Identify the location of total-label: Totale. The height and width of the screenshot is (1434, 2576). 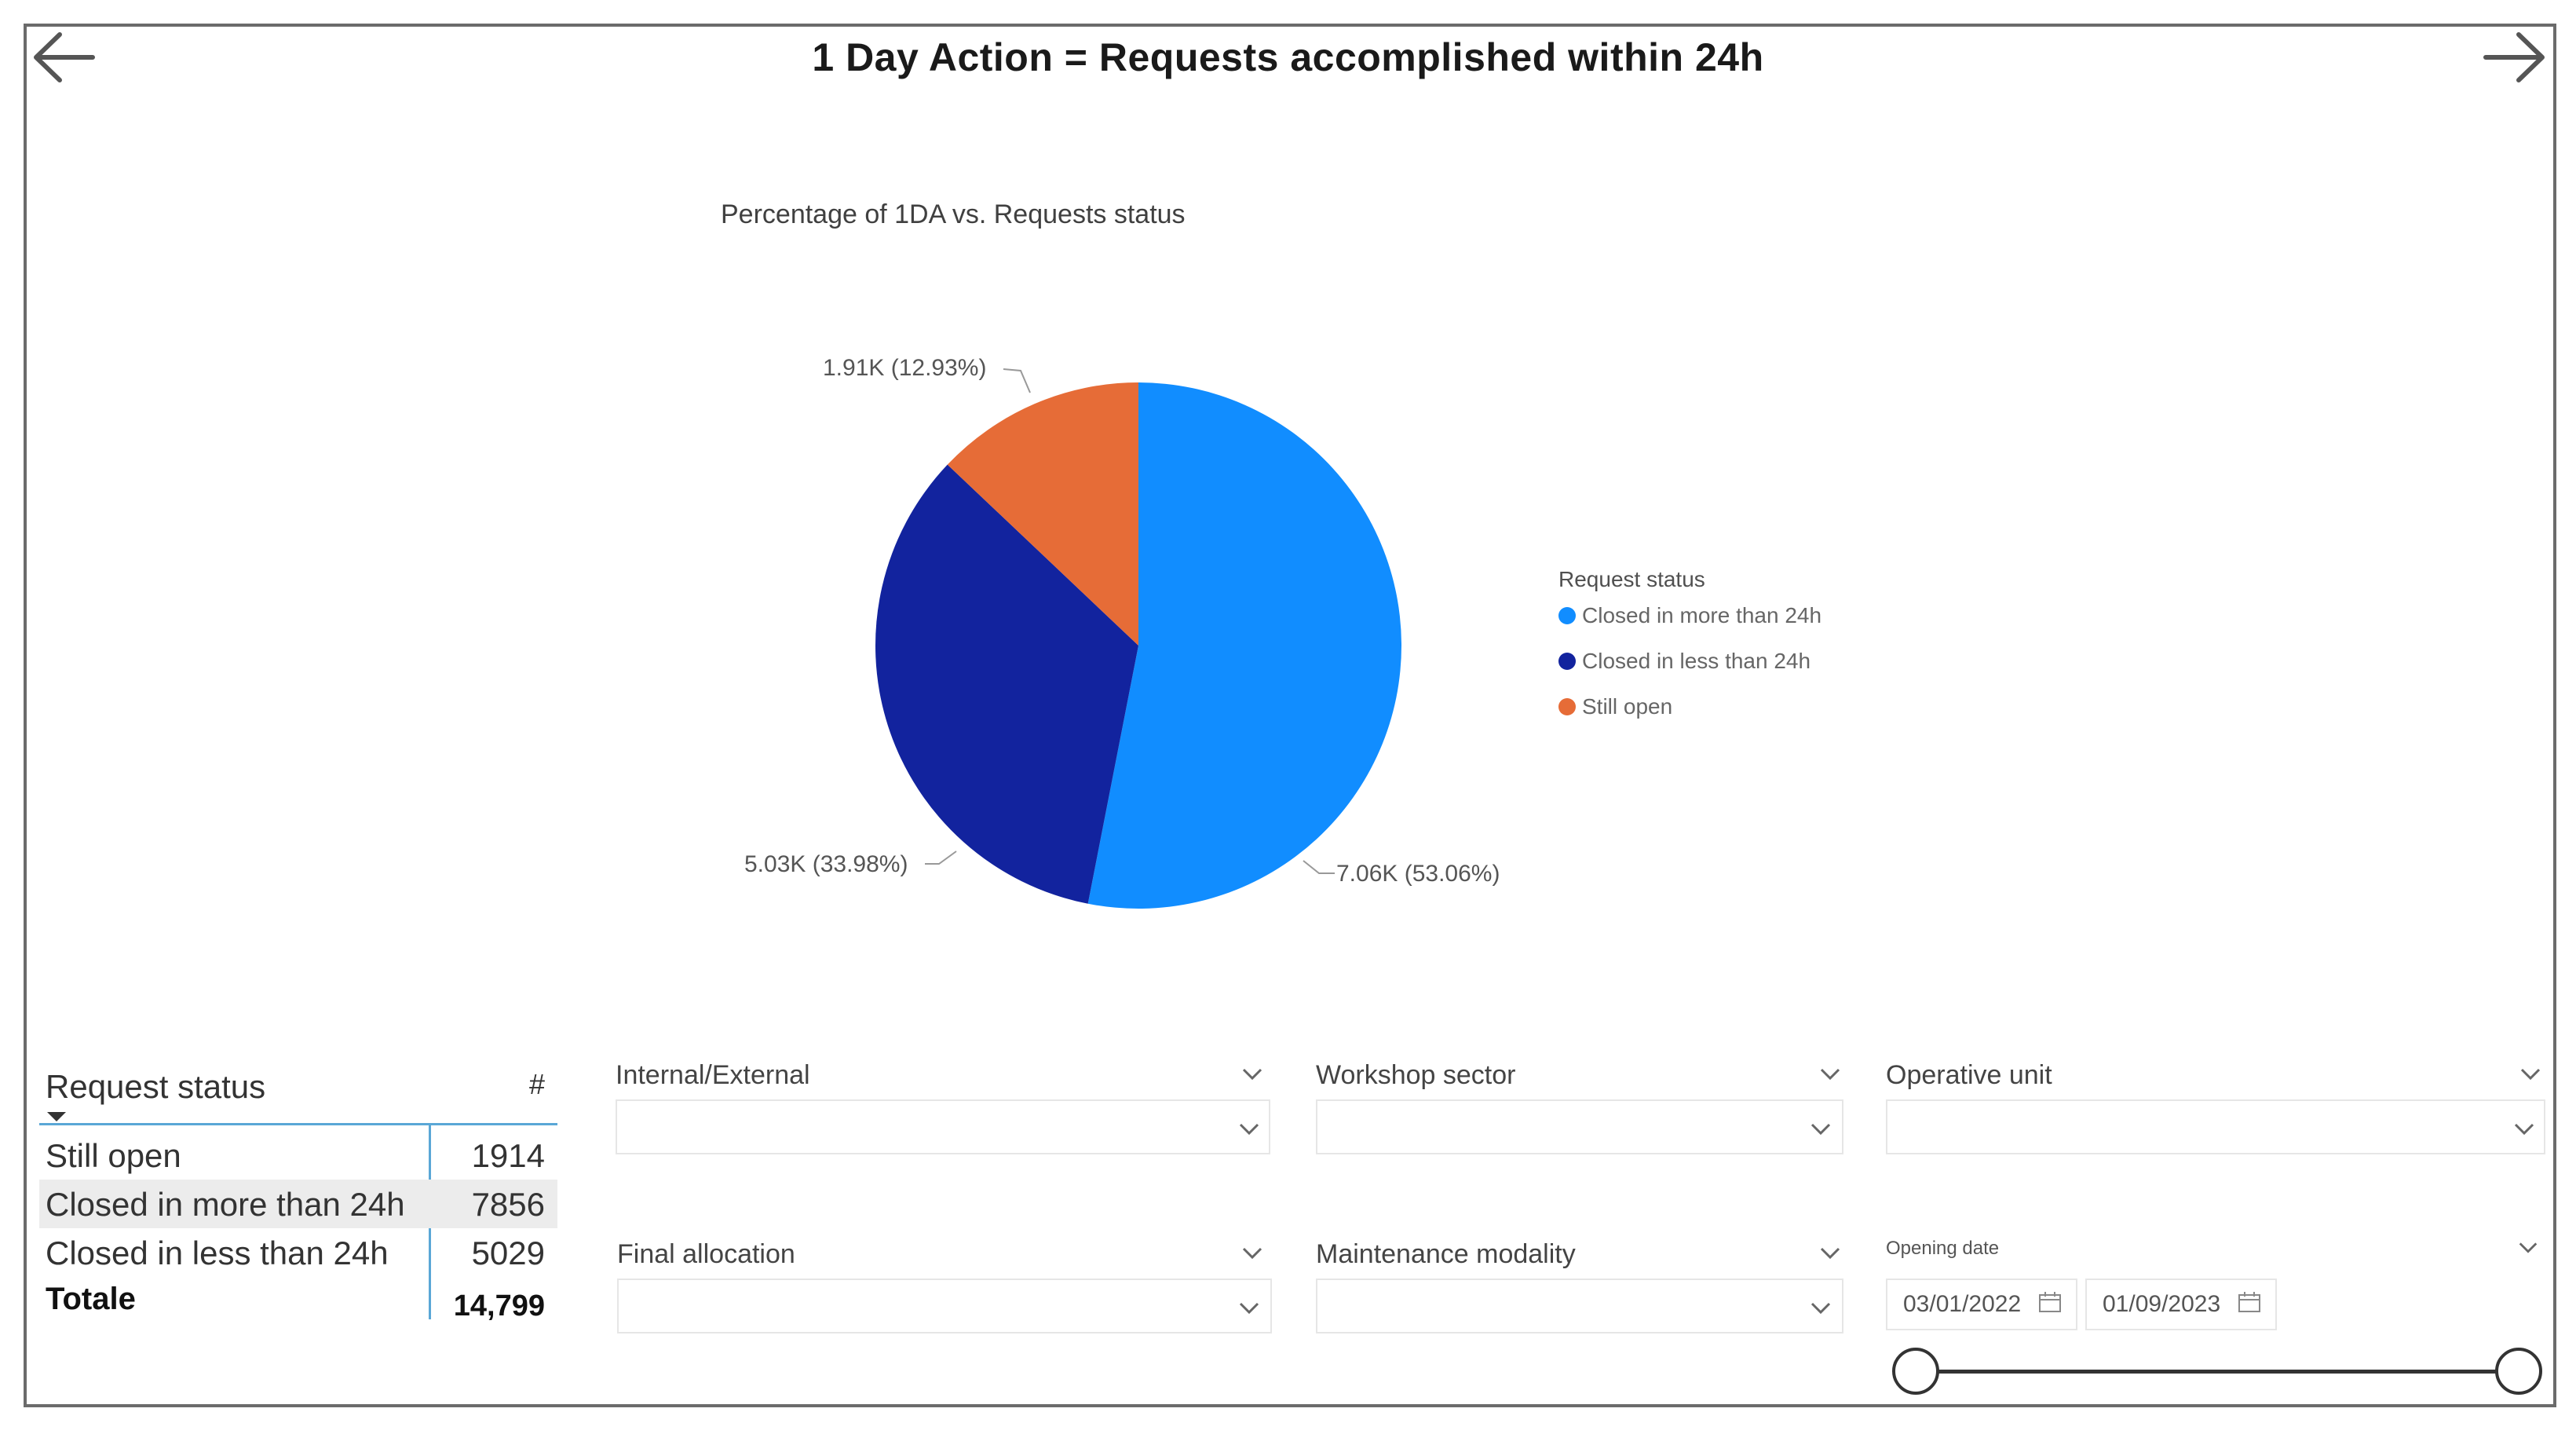
(91, 1299).